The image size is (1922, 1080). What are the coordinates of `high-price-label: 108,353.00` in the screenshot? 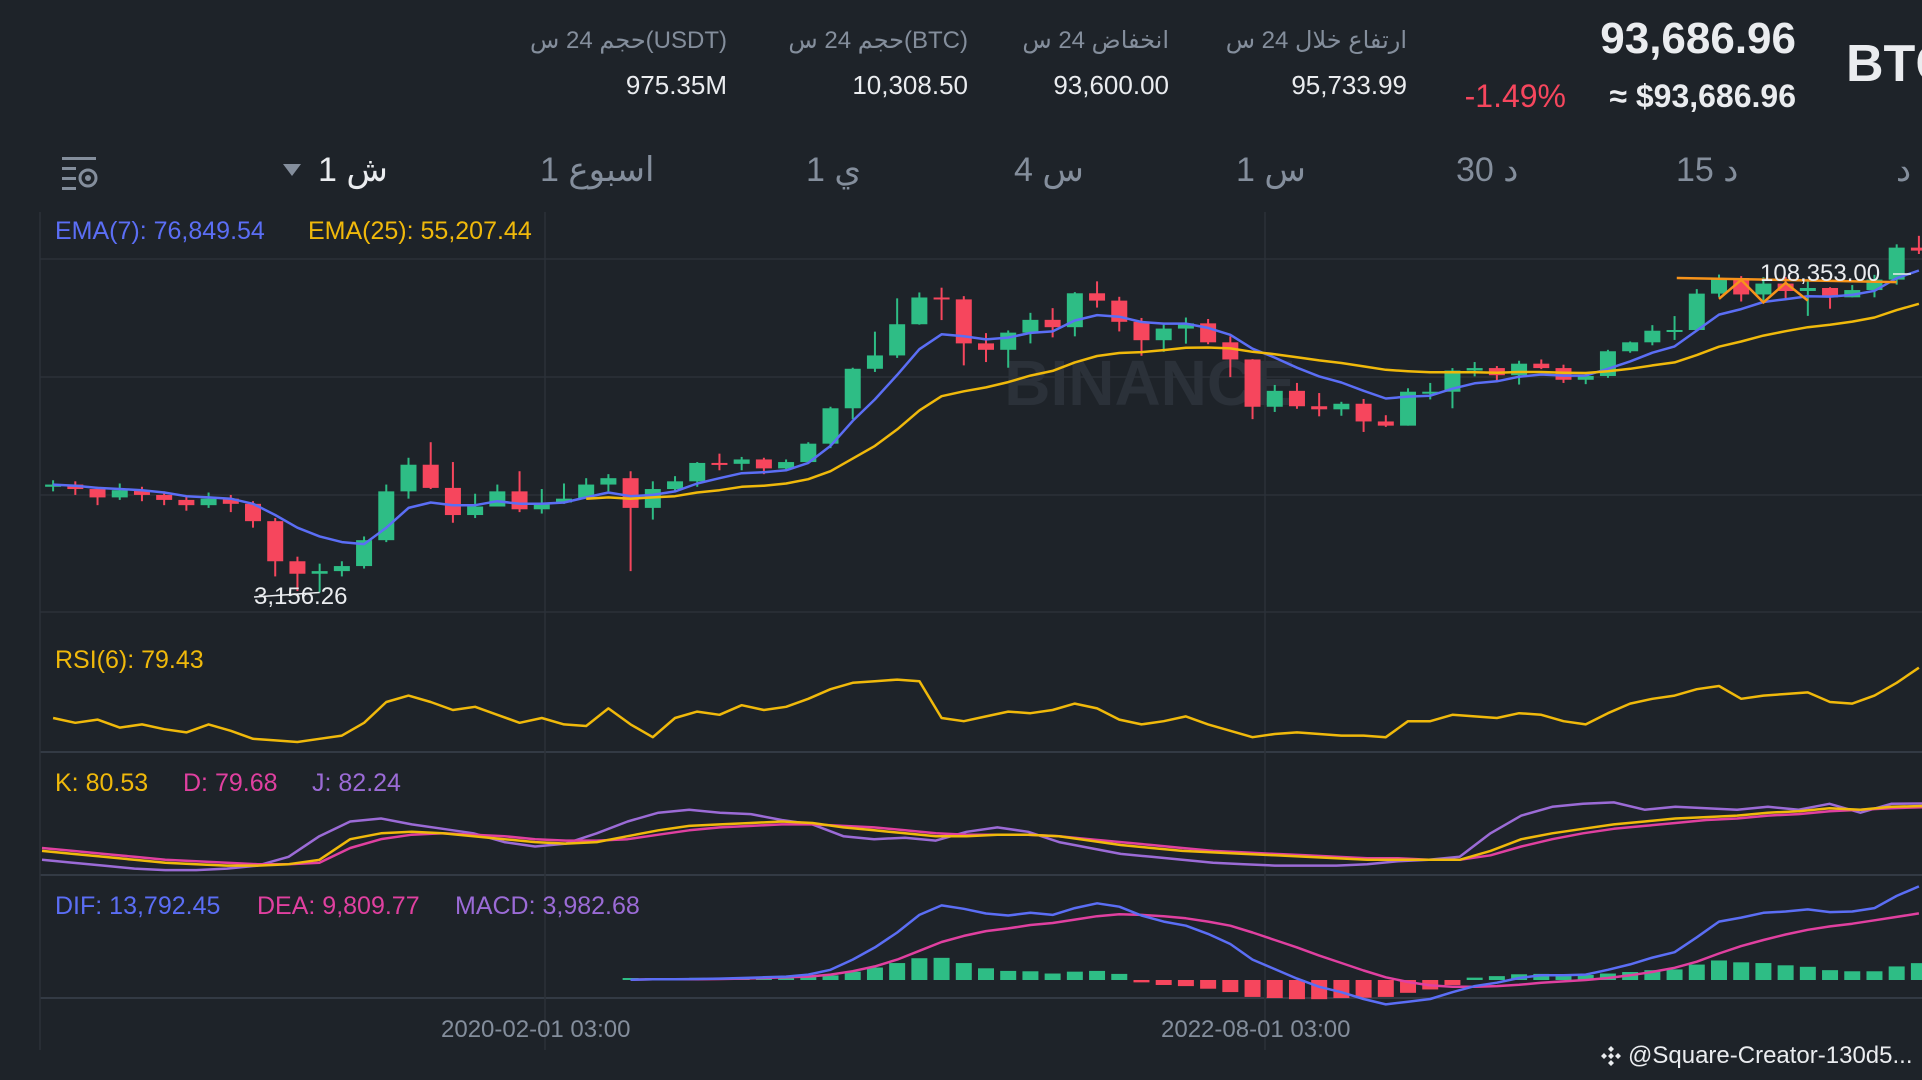 It's located at (1820, 273).